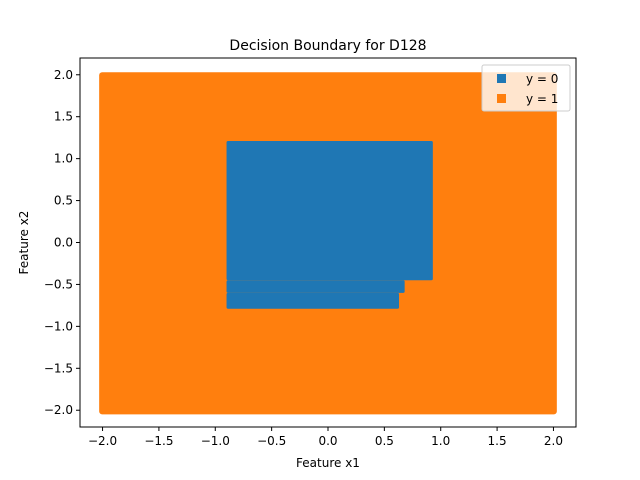 The image size is (640, 480). I want to click on x-tick-label: 0.5, so click(384, 441).